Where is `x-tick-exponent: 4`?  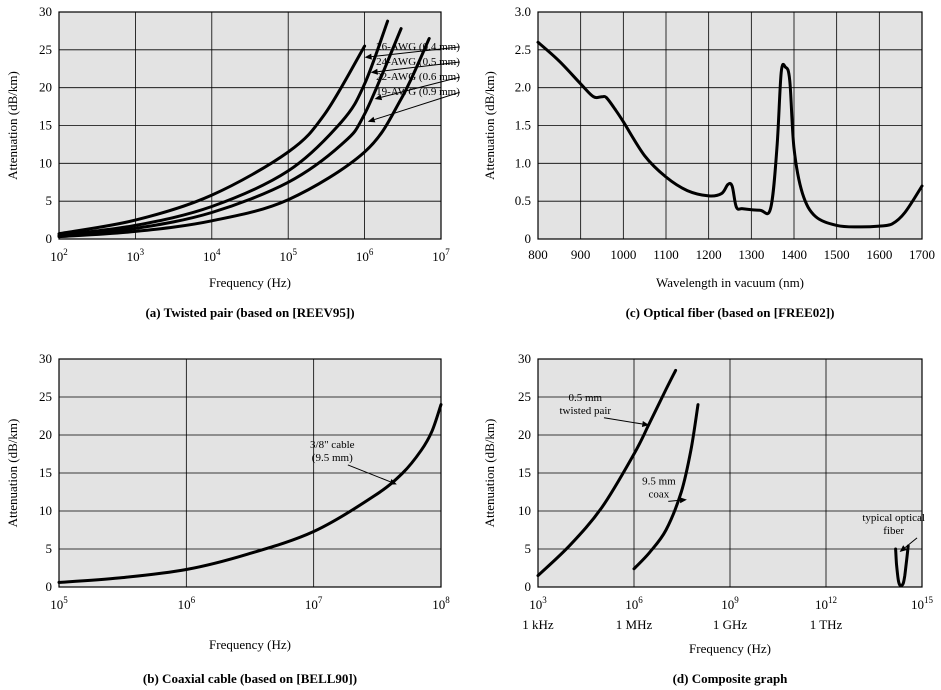 x-tick-exponent: 4 is located at coordinates (218, 252).